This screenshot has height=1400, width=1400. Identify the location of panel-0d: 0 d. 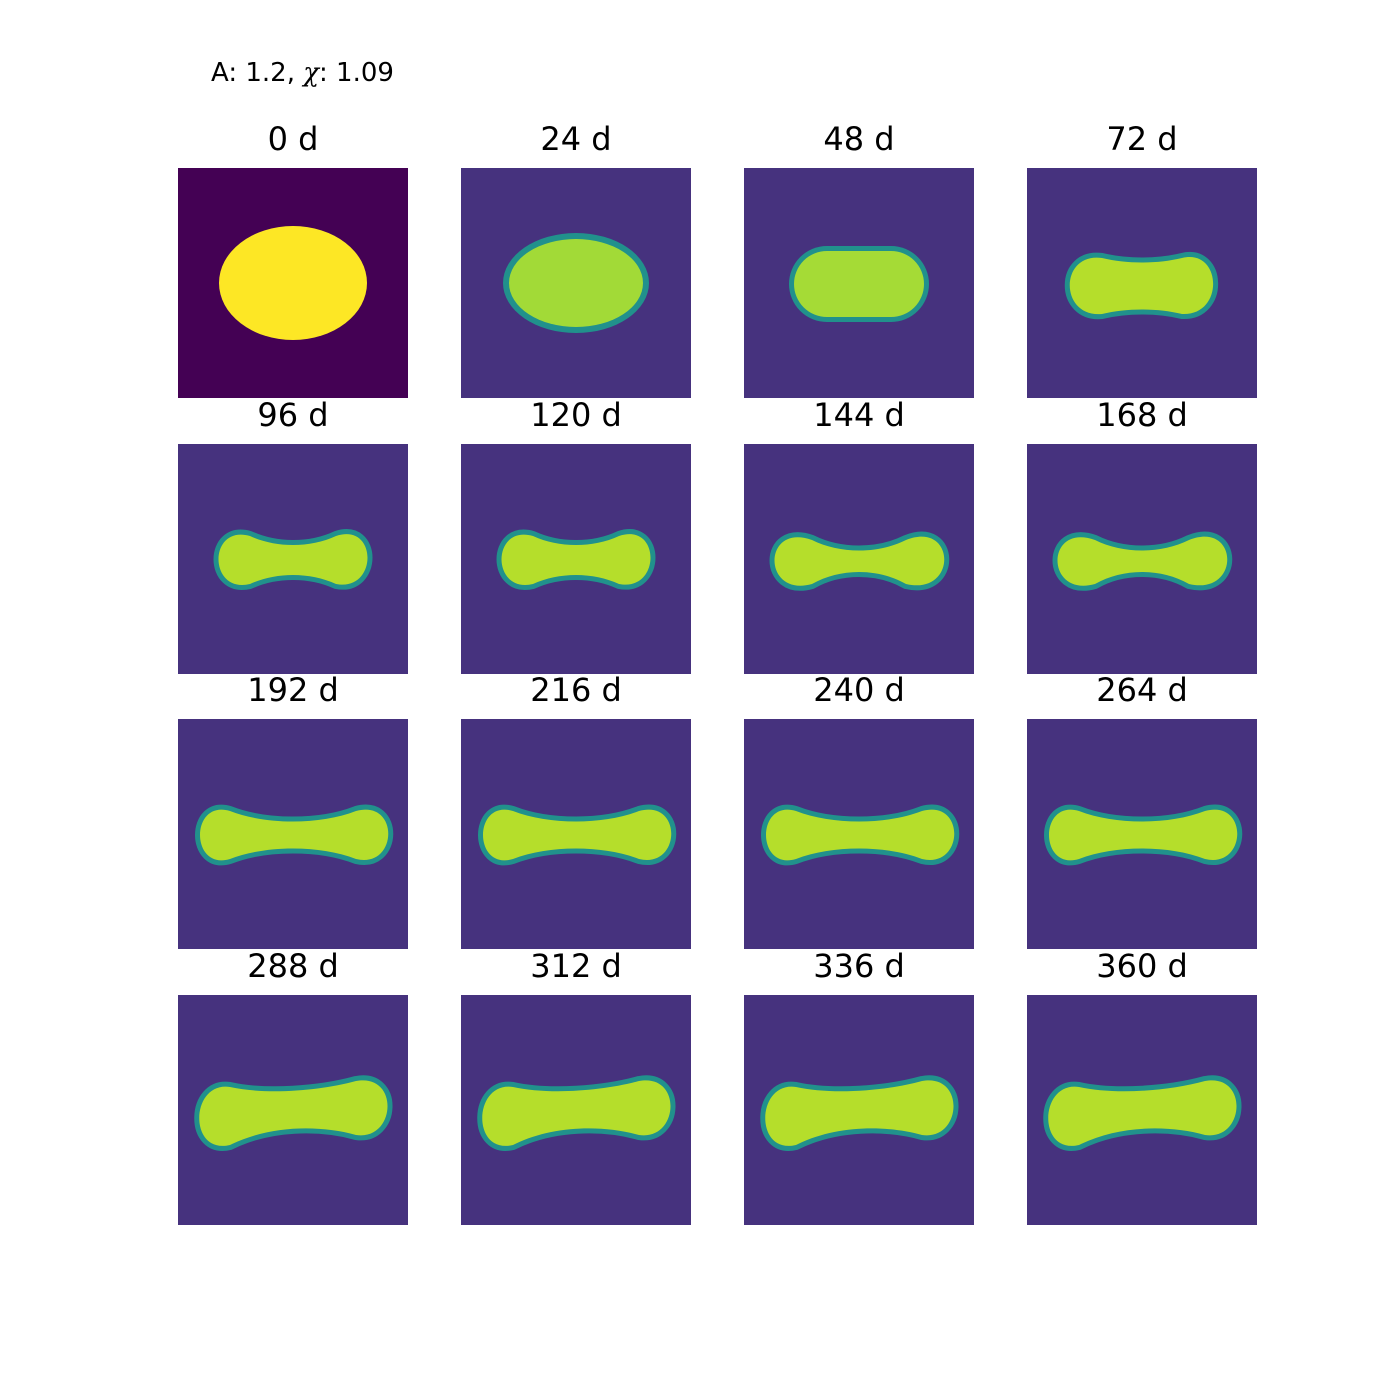
(293, 259).